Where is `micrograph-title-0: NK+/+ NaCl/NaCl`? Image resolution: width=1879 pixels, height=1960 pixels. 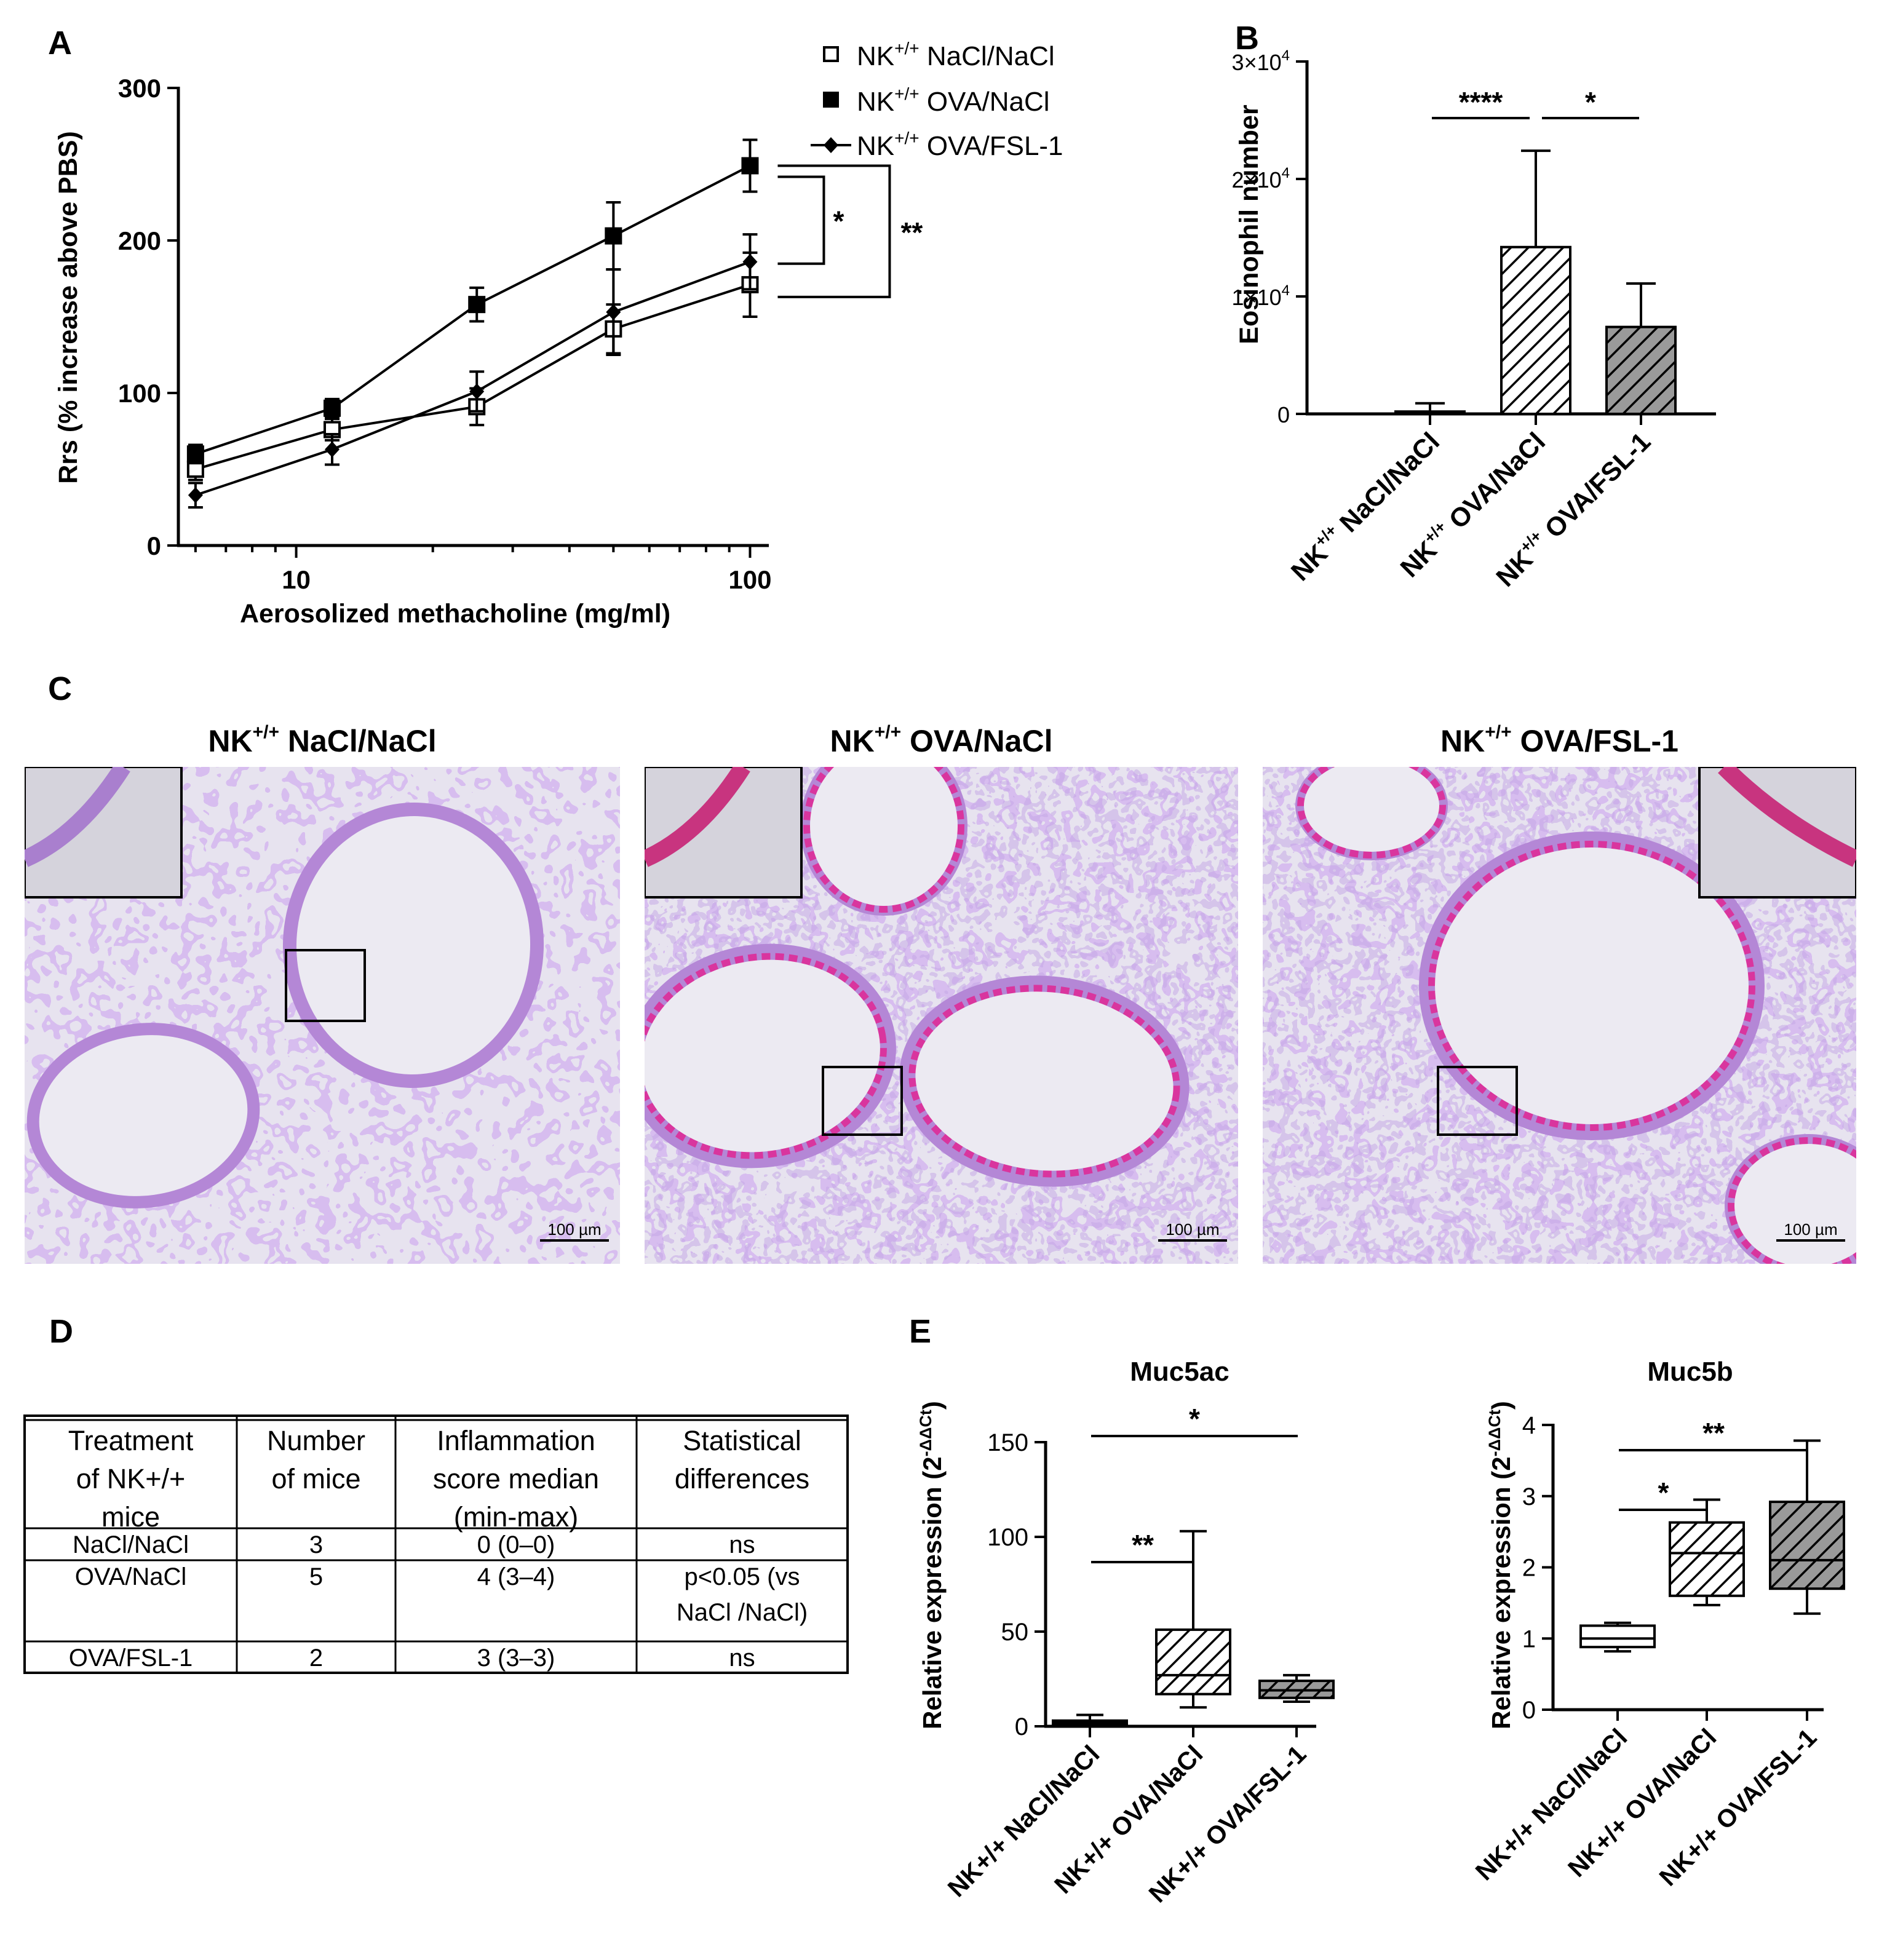
micrograph-title-0: NK+/+ NaCl/NaCl is located at coordinates (322, 740).